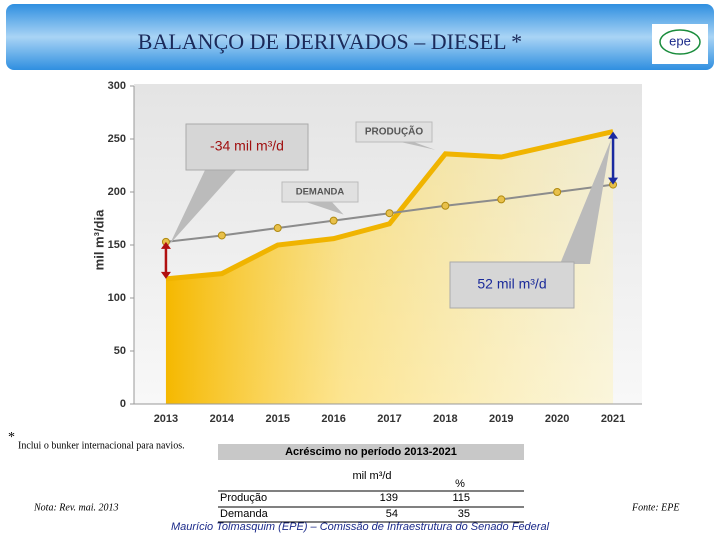  Describe the element at coordinates (243, 498) in the screenshot. I see `table-cell: Produção` at that location.